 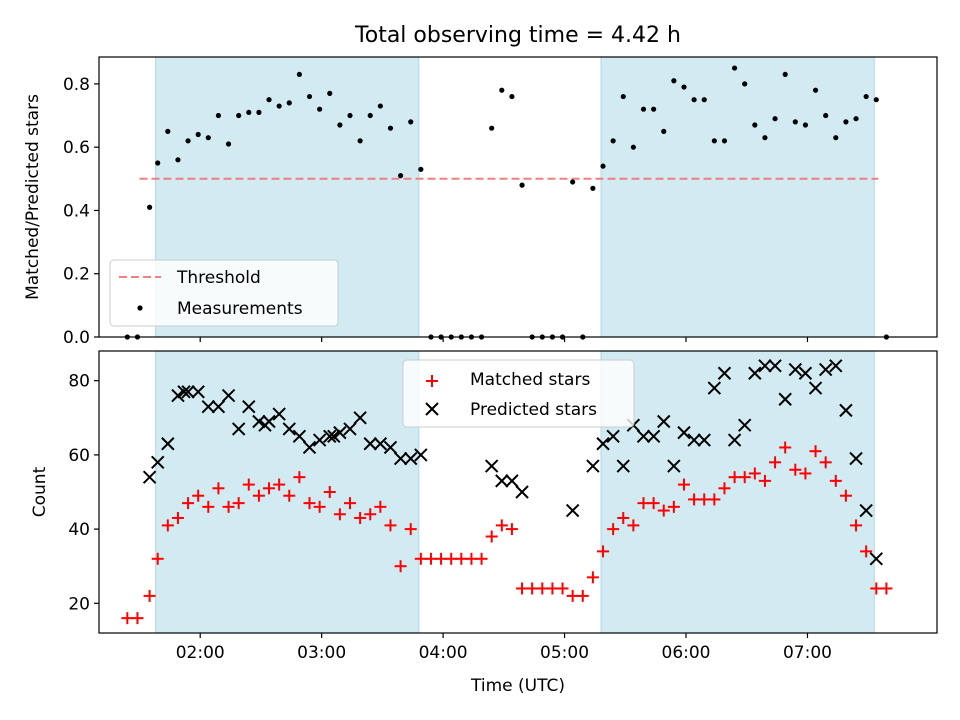 I want to click on count-ytick-label: 60, so click(x=79, y=456).